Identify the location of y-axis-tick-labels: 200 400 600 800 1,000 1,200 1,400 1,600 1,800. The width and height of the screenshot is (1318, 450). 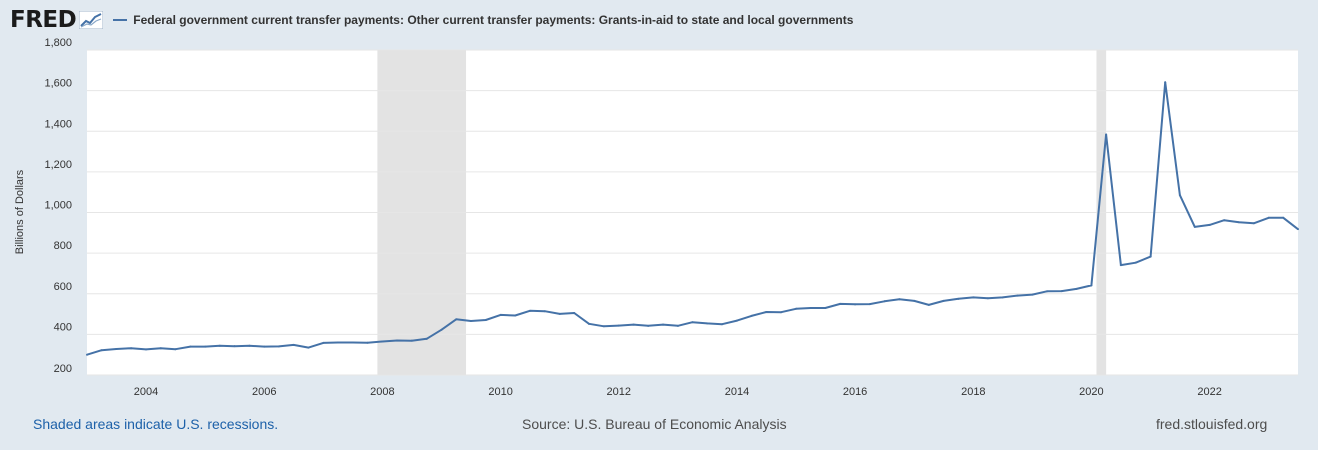
(58, 206).